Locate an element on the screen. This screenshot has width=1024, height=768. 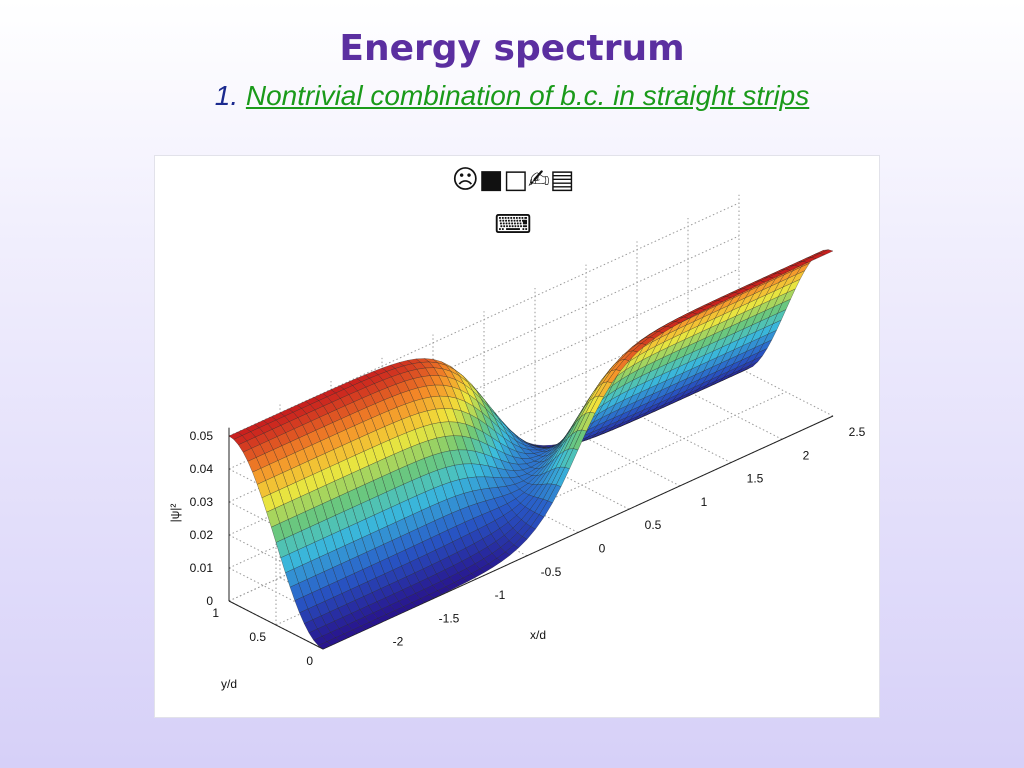
z-tick-label: 0 is located at coordinates (209, 601).